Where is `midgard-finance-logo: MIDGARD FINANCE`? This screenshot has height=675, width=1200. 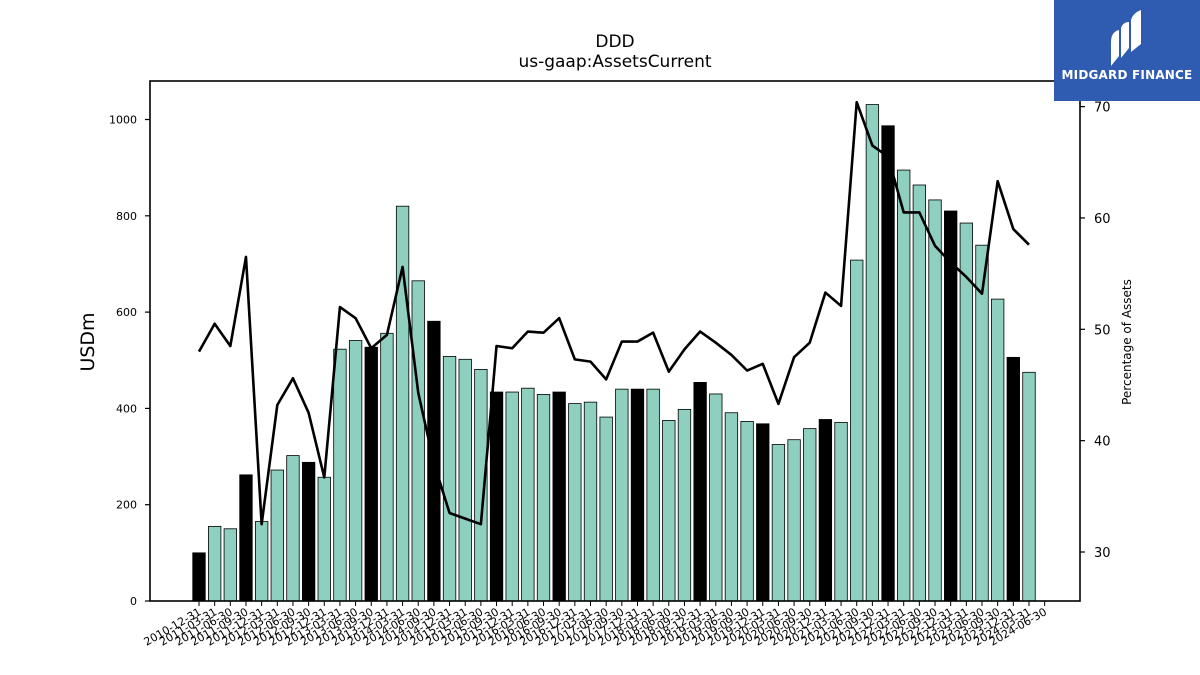
midgard-finance-logo: MIDGARD FINANCE is located at coordinates (1127, 50).